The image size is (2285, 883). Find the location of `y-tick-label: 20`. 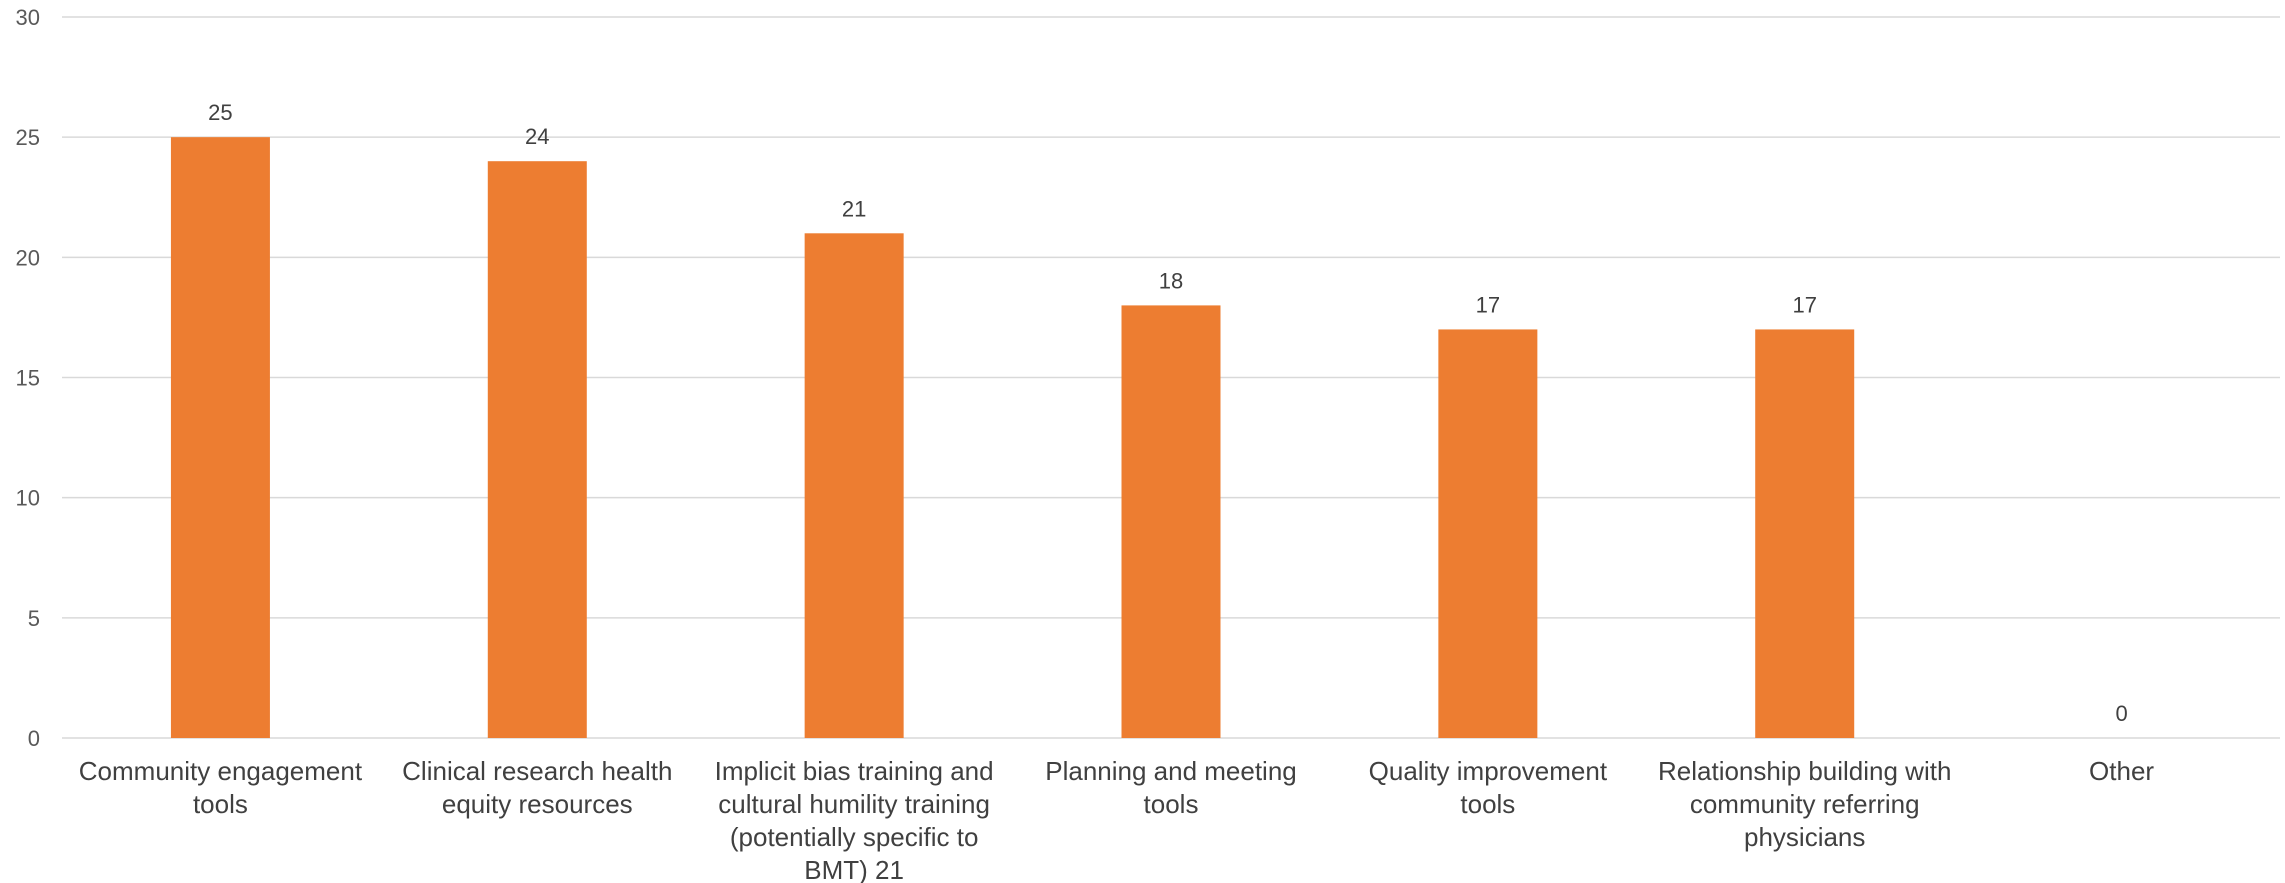

y-tick-label: 20 is located at coordinates (28, 257).